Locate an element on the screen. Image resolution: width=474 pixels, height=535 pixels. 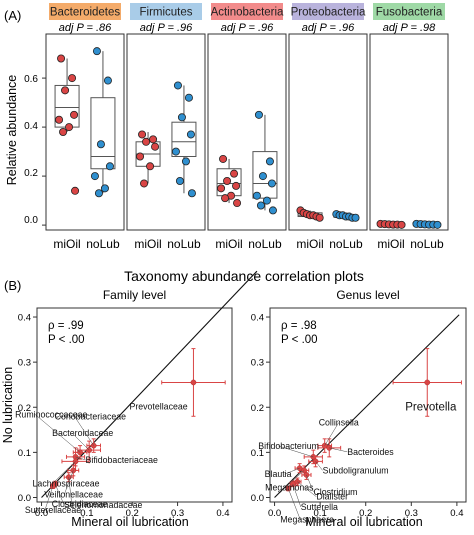
ytick-label: 0.6 is located at coordinates (31, 79).